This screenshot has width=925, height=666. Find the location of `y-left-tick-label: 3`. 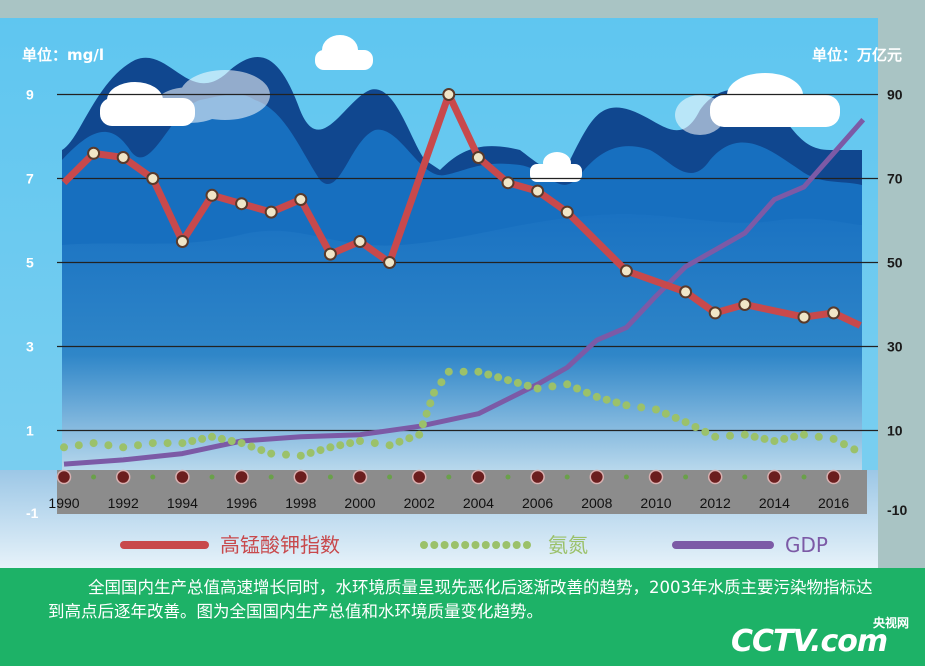

y-left-tick-label: 3 is located at coordinates (30, 347).